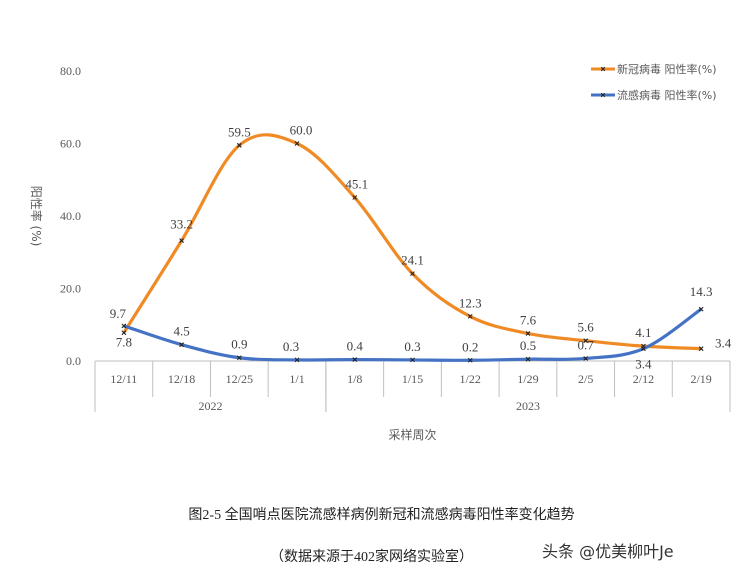  I want to click on data-label: 0.2, so click(470, 346).